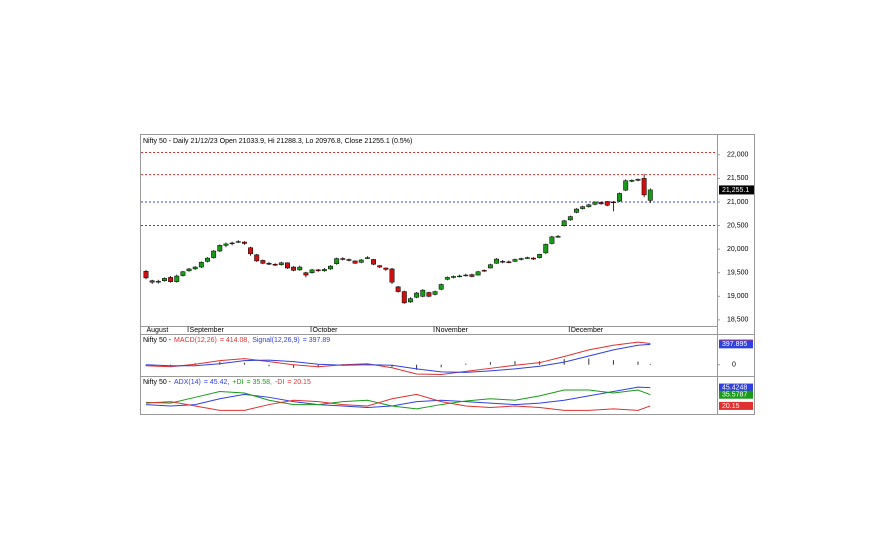  I want to click on value-box-label: 35.5787, so click(734, 395).